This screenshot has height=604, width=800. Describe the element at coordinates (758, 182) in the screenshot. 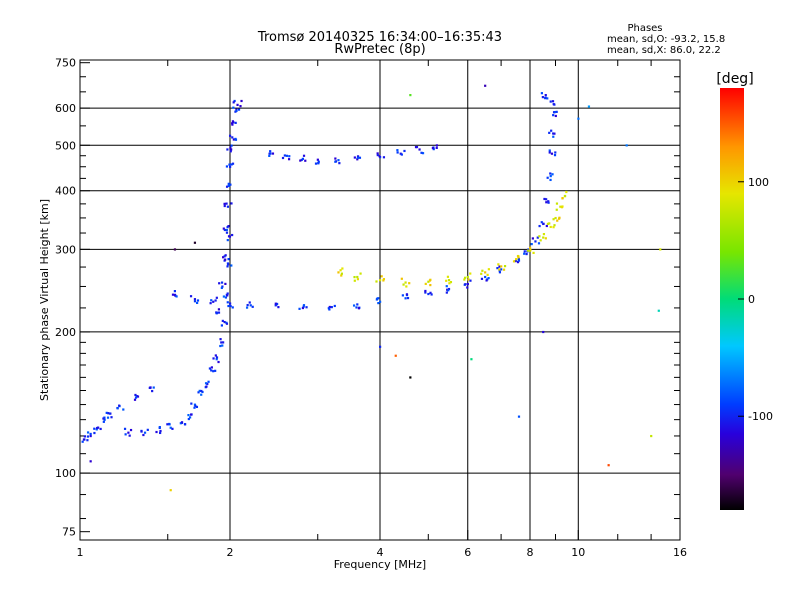

I see `colorbar-tick-label: 100` at that location.